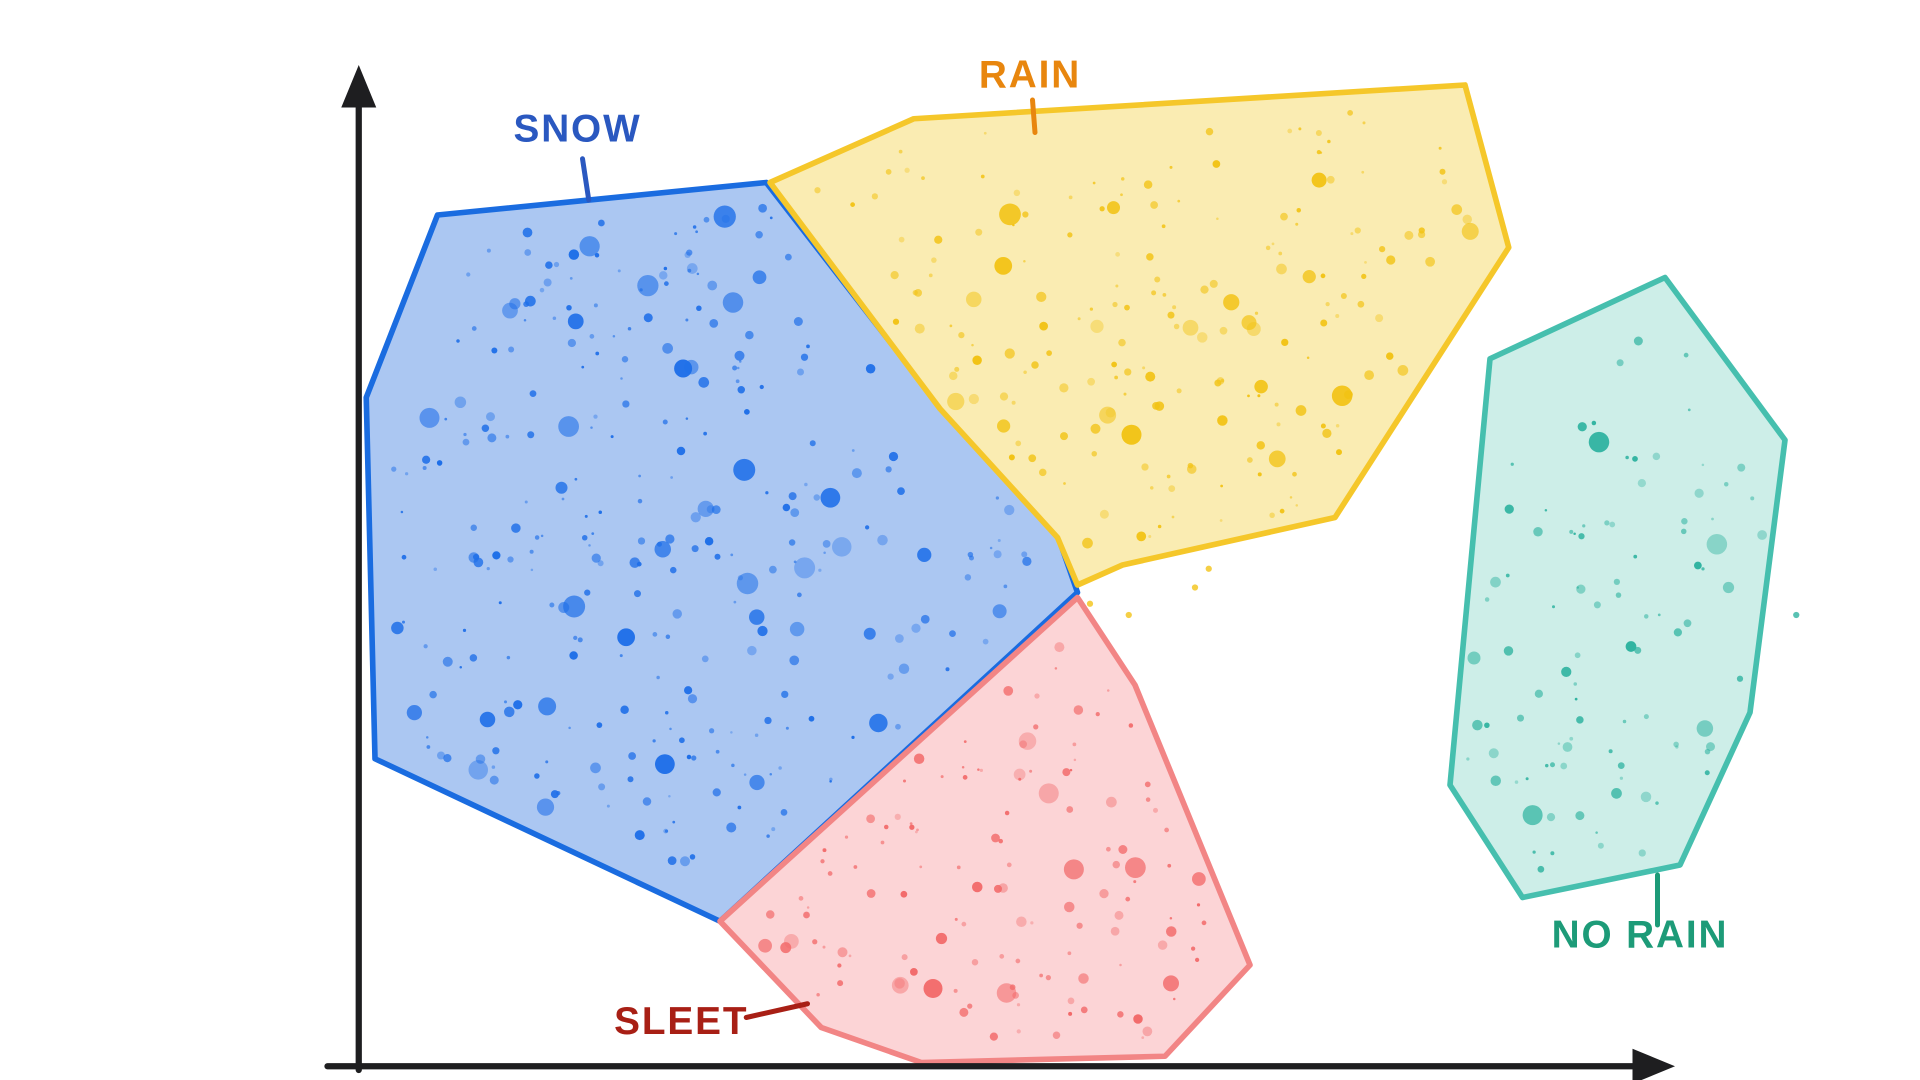 This screenshot has height=1080, width=1920. I want to click on x-axis-arrowhead, so click(1653, 1064).